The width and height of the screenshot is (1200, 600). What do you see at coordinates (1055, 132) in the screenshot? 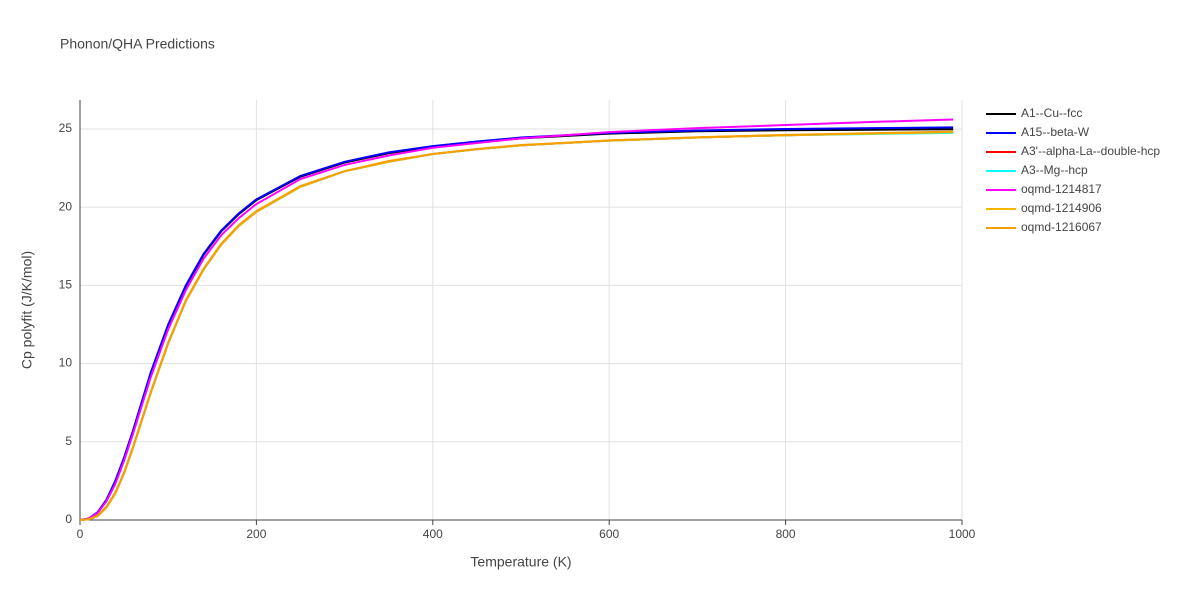
I see `legend-label: A15--beta-W` at bounding box center [1055, 132].